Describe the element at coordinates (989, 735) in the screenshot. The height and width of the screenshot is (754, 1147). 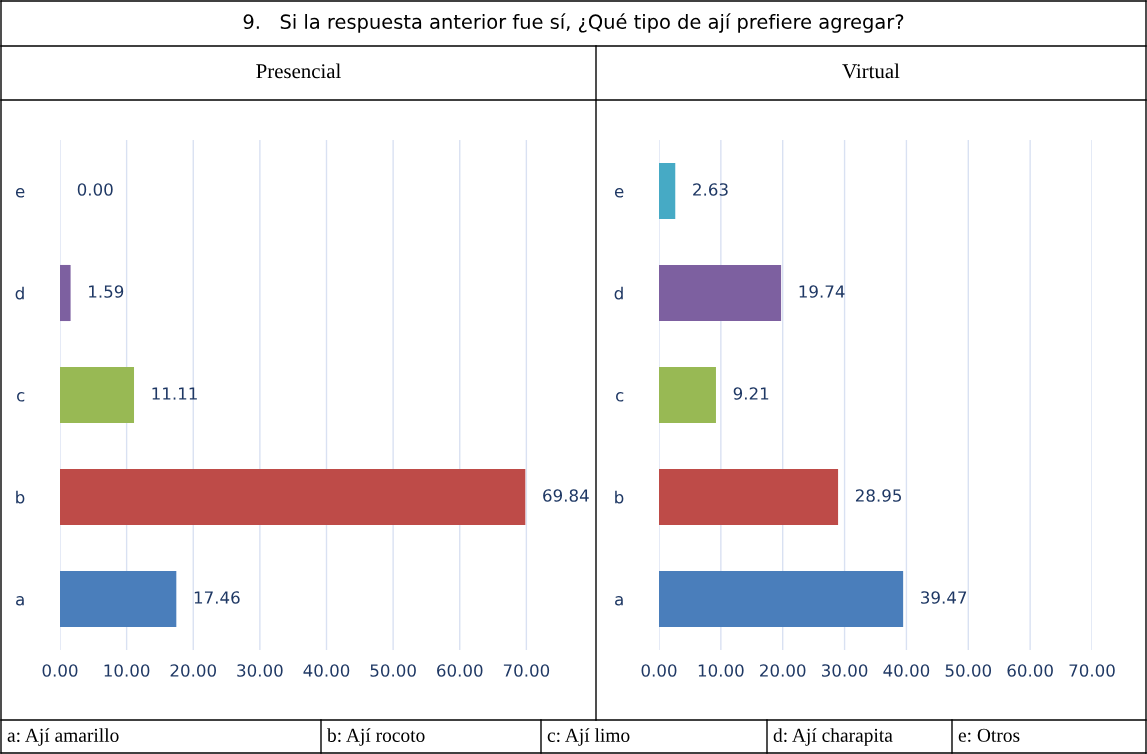
I see `text: e: Otros` at that location.